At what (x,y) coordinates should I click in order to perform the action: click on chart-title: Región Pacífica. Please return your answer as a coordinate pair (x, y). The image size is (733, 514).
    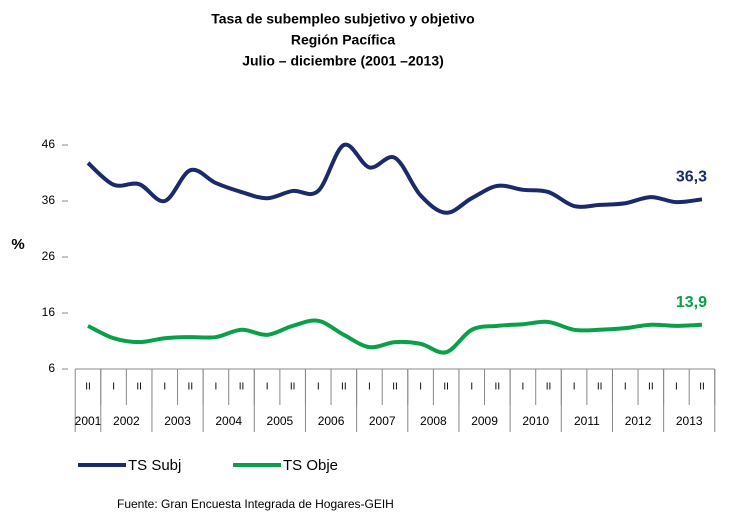
    Looking at the image, I should click on (343, 40).